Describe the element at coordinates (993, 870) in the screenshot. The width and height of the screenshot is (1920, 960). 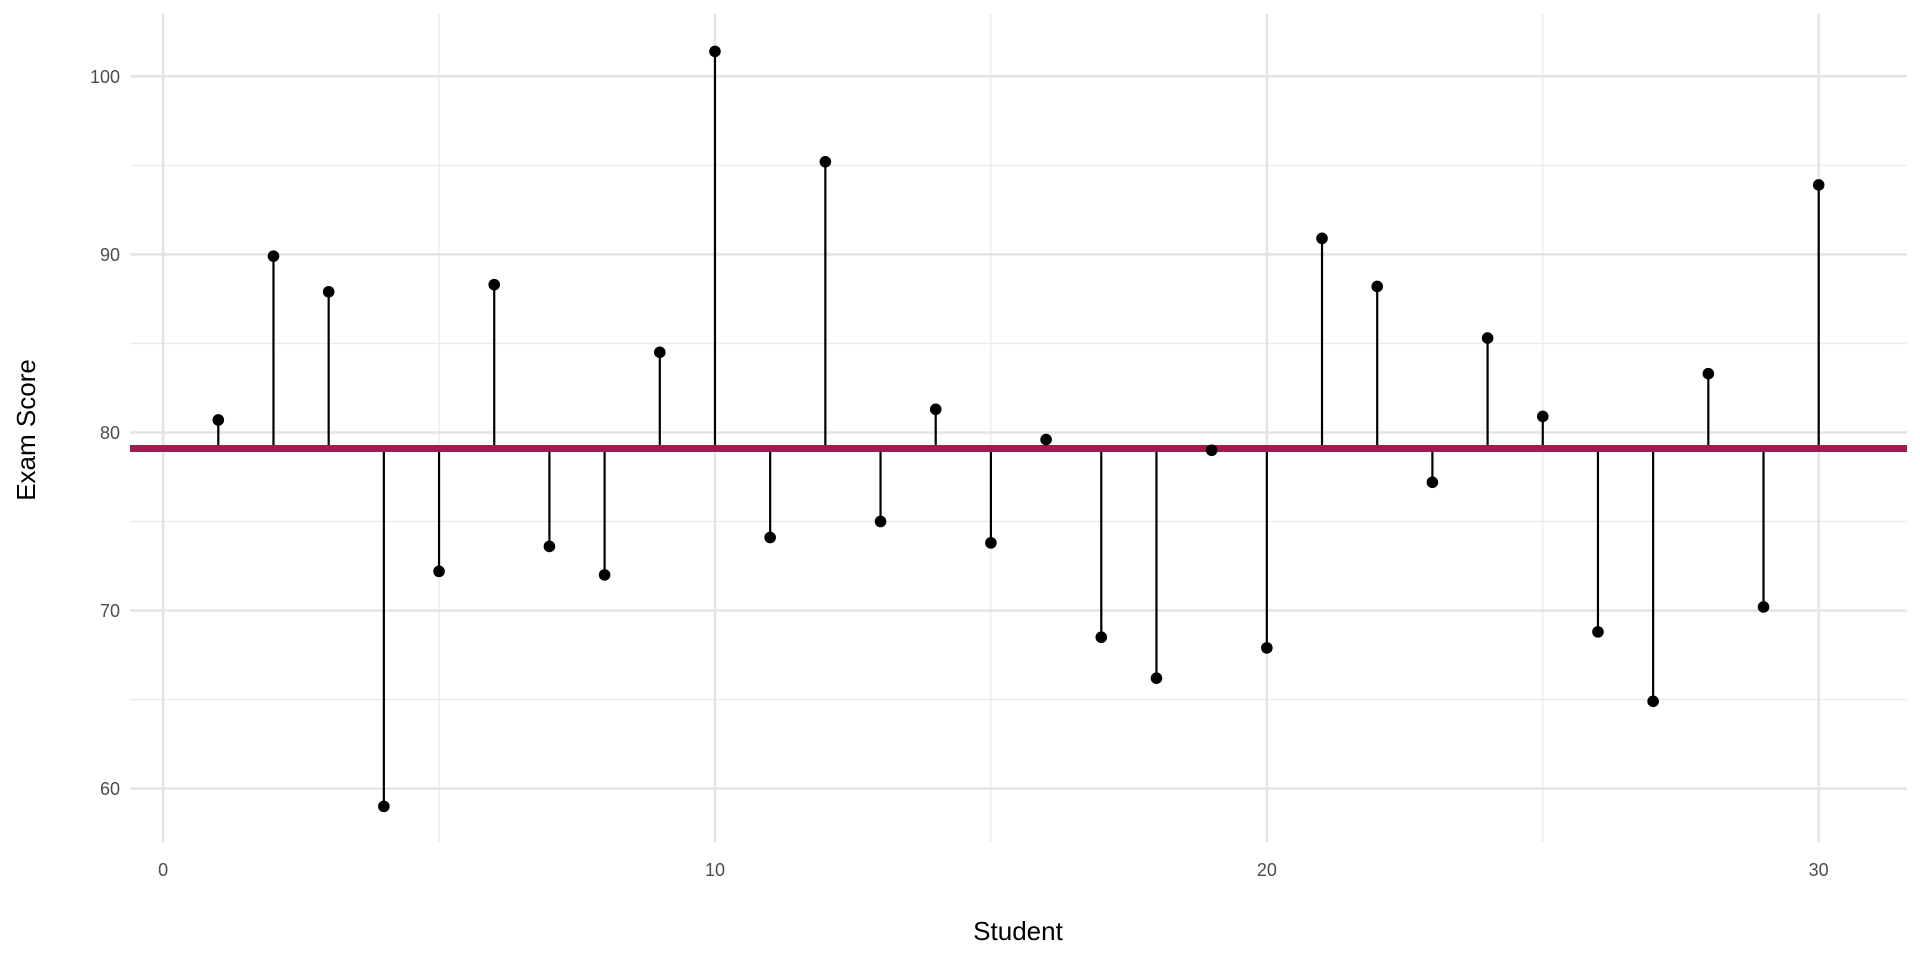
I see `x-tick-labels: 0 10 20 30` at that location.